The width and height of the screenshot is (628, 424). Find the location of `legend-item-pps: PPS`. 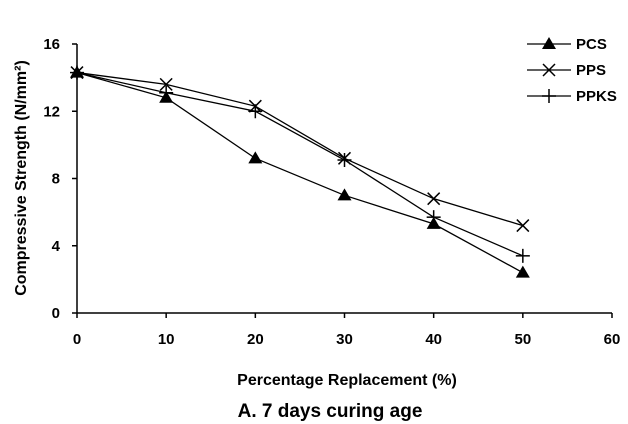

legend-item-pps: PPS is located at coordinates (566, 70).